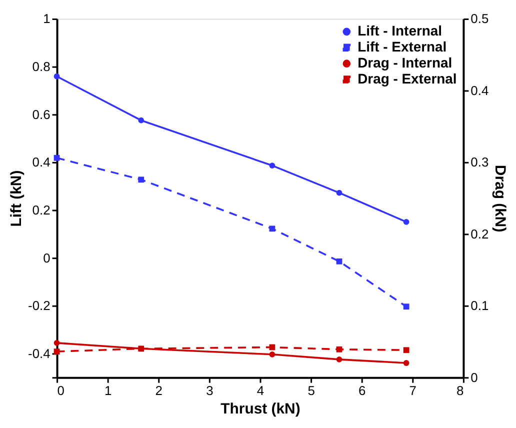 The width and height of the screenshot is (516, 428). Describe the element at coordinates (108, 390) in the screenshot. I see `x-tick-label: 1` at that location.